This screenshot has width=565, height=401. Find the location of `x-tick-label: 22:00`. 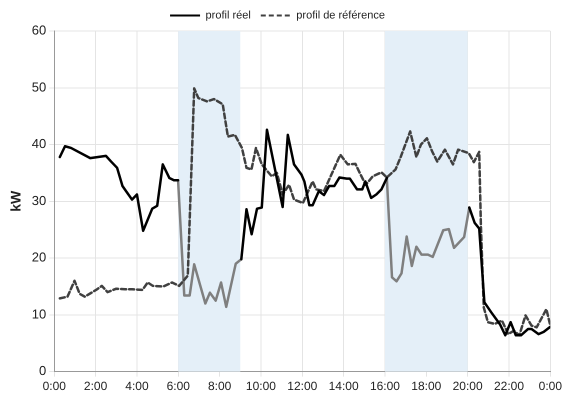

x-tick-label: 22:00 is located at coordinates (509, 386).